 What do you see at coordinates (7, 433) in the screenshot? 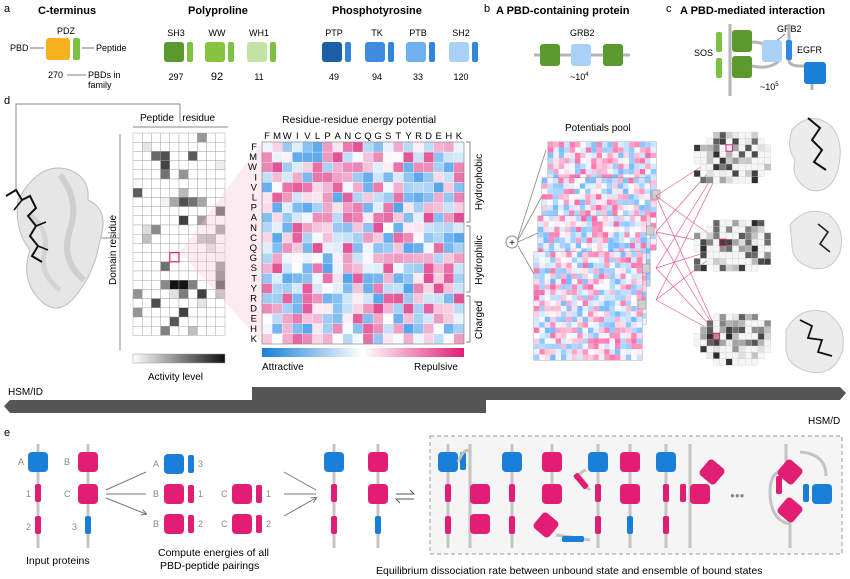
I see `panel-letter-e: e` at bounding box center [7, 433].